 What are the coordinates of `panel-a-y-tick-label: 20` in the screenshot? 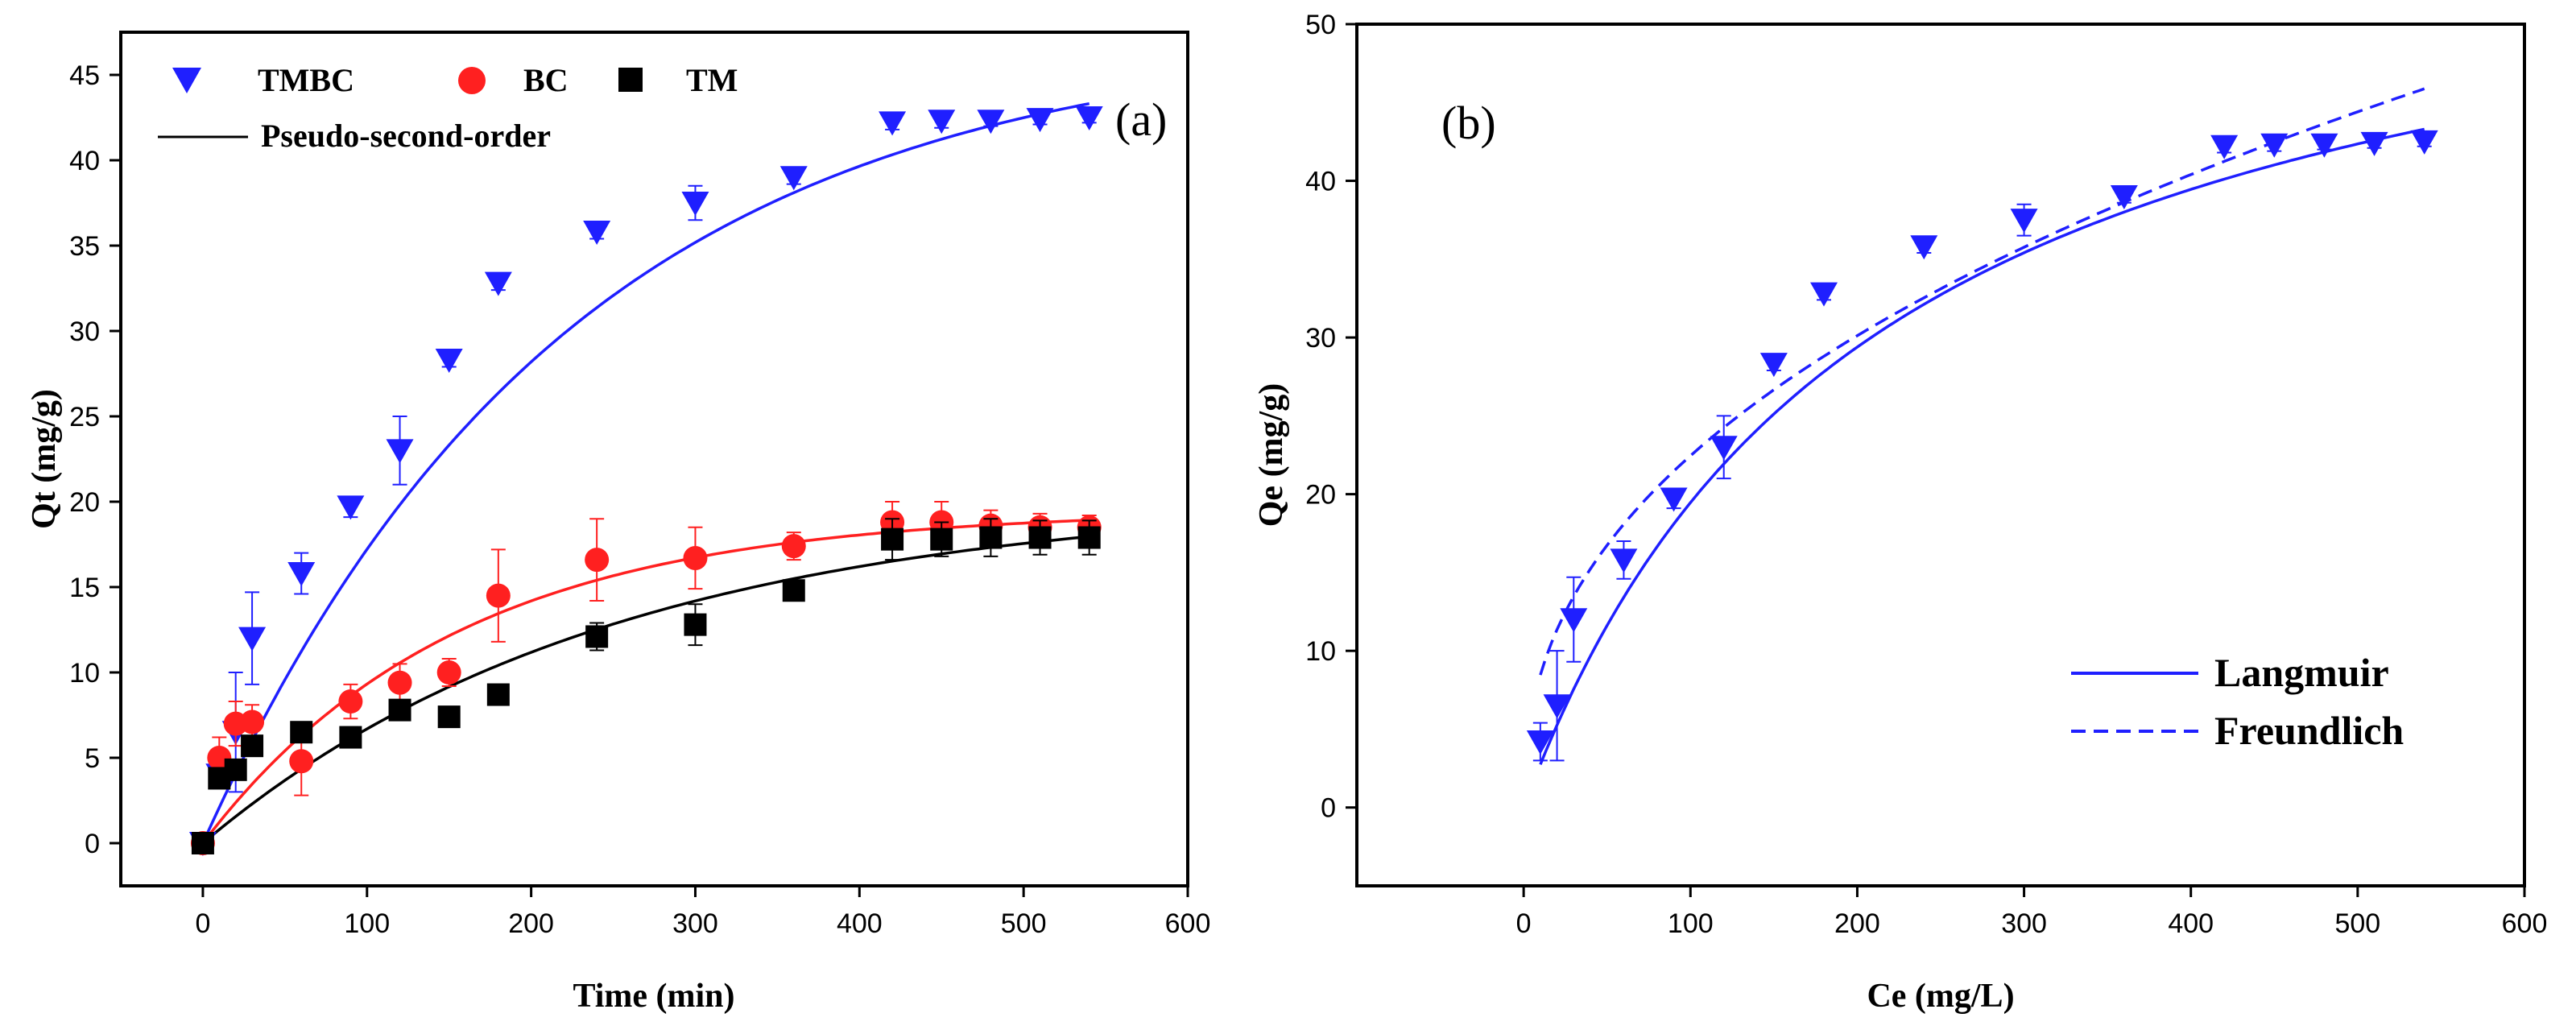 It's located at (85, 503).